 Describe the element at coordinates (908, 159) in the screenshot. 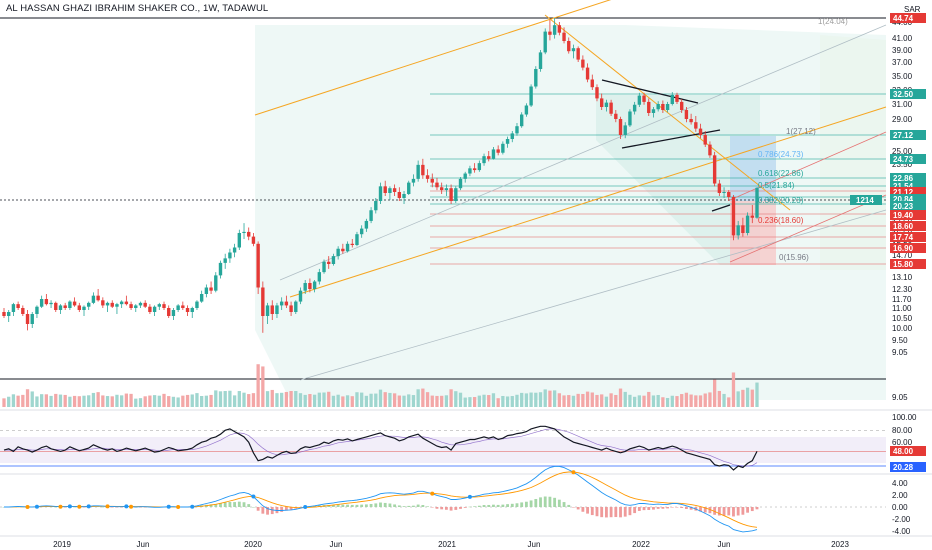

I see `price-badge: 24.73` at that location.